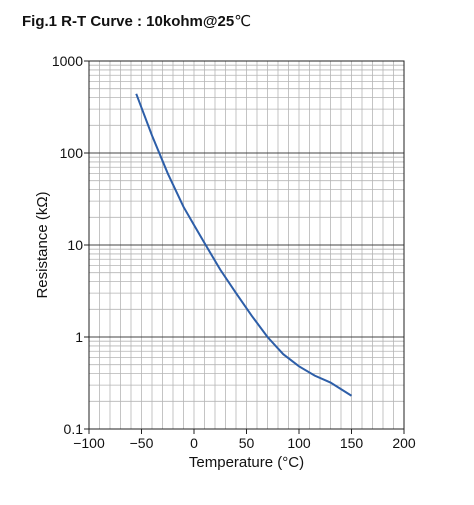 This screenshot has height=505, width=474. Describe the element at coordinates (247, 443) in the screenshot. I see `x-tick-label: 50` at that location.